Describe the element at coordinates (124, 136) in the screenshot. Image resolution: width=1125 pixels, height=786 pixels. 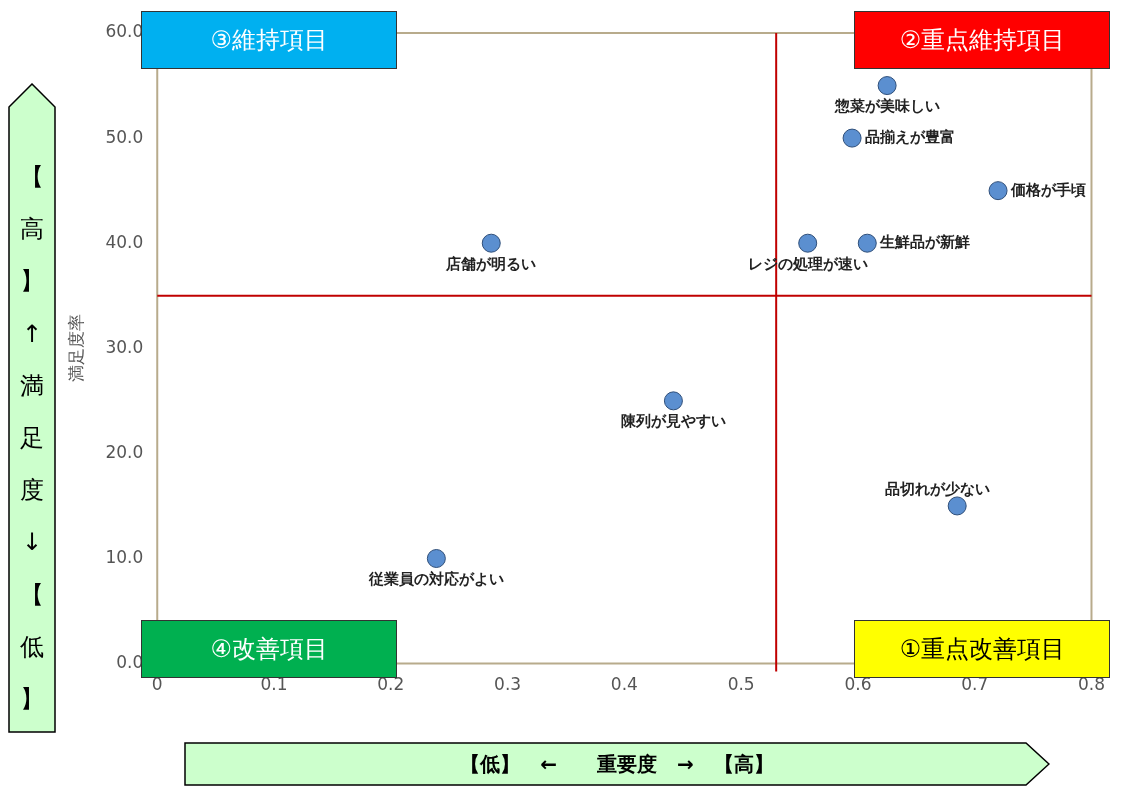
I see `y-tick-label: 50.0` at that location.